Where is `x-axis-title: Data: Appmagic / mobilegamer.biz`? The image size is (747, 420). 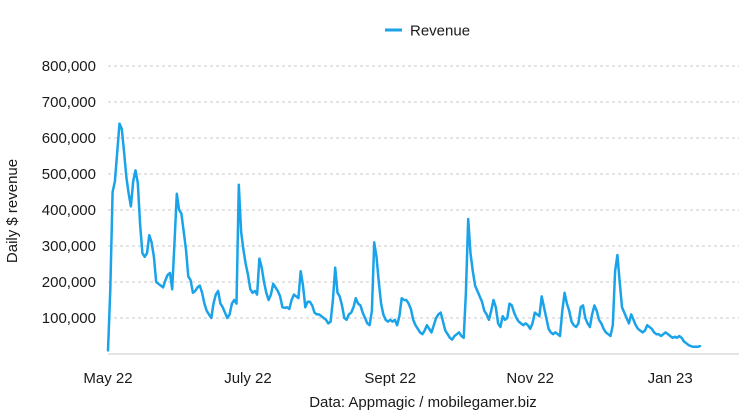 x-axis-title: Data: Appmagic / mobilegamer.biz is located at coordinates (423, 402).